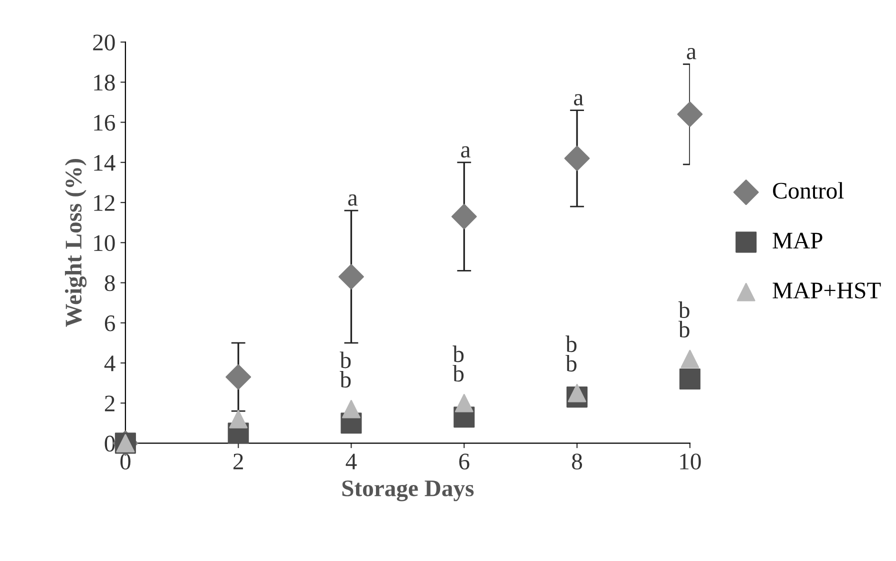 This screenshot has width=896, height=561. Describe the element at coordinates (110, 364) in the screenshot. I see `y-tick-label: 4` at that location.